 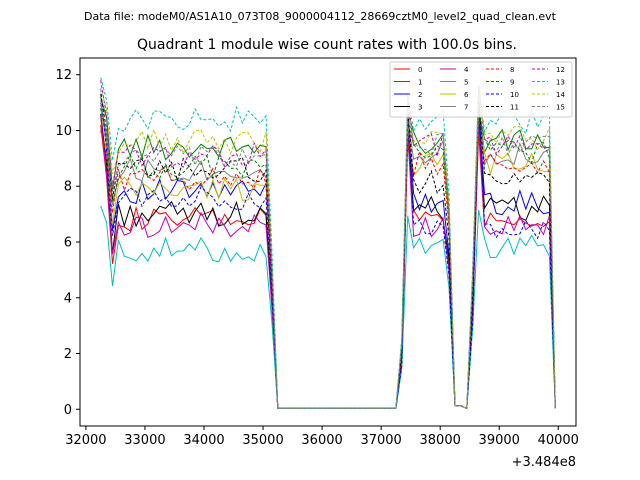 What do you see at coordinates (560, 70) in the screenshot?
I see `legend-label-12: 12` at bounding box center [560, 70].